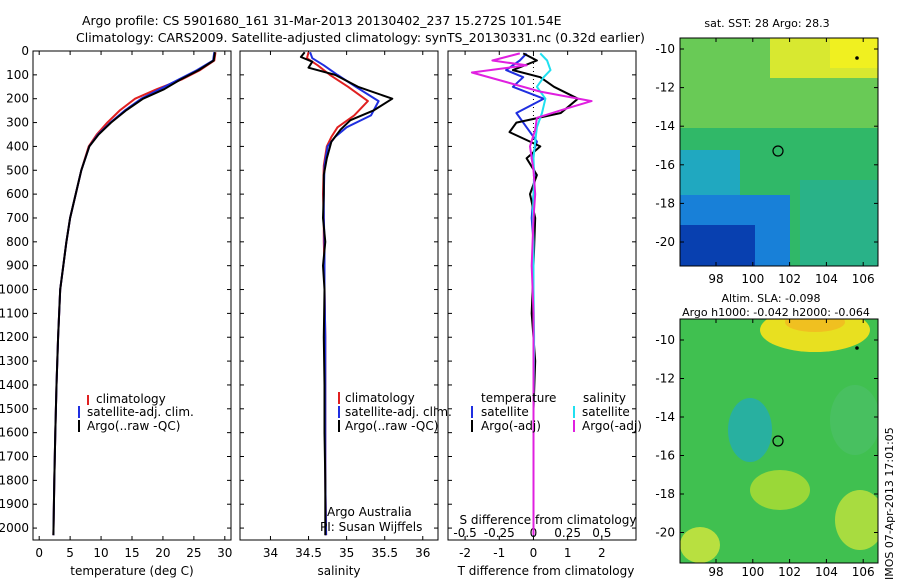 This screenshot has height=580, width=900. I want to click on sst-coolest-southwest, so click(717, 245).